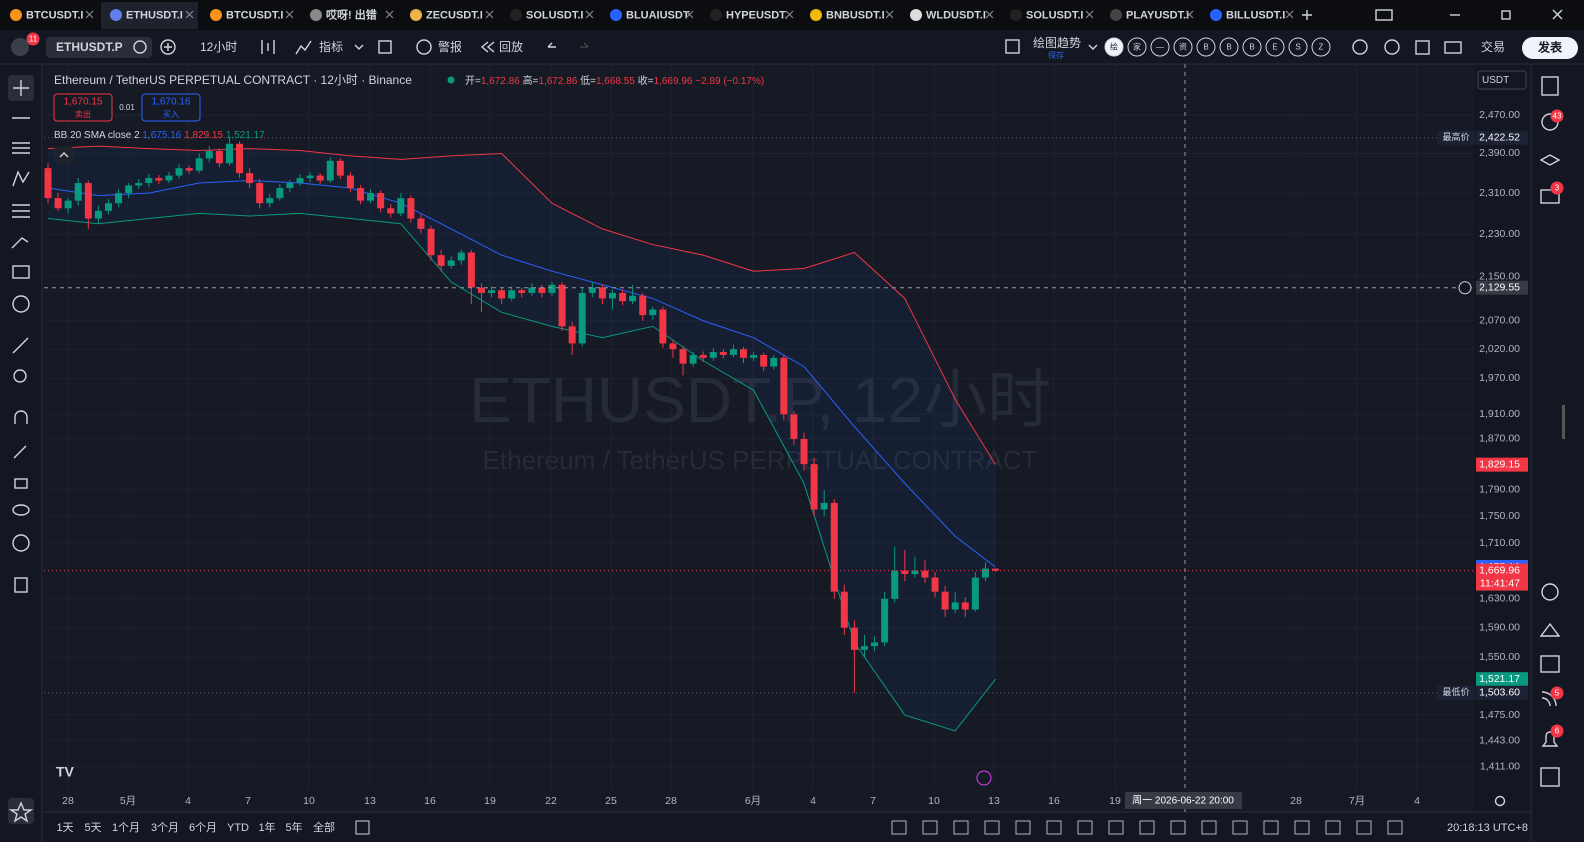 The height and width of the screenshot is (842, 1584). I want to click on replay: 回放, so click(511, 46).